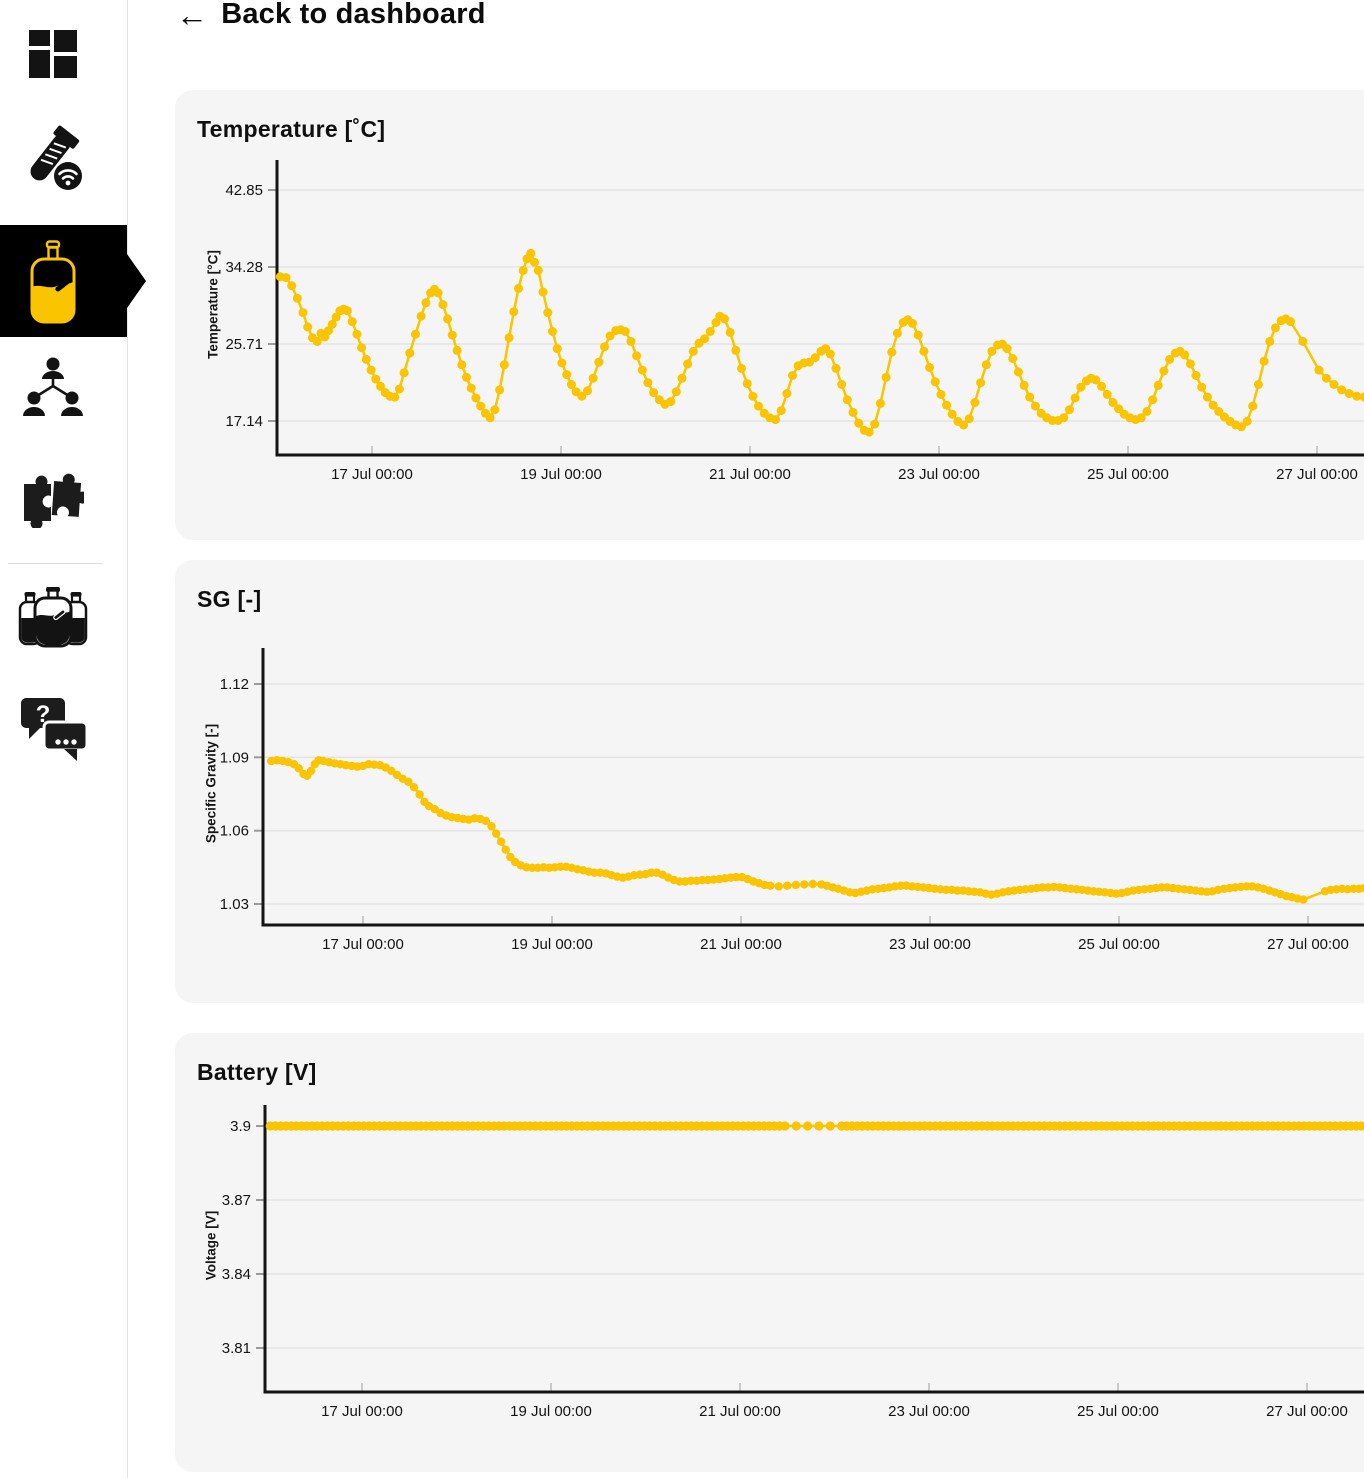 This screenshot has height=1478, width=1364. I want to click on sidebar-item-dashboard, so click(53, 54).